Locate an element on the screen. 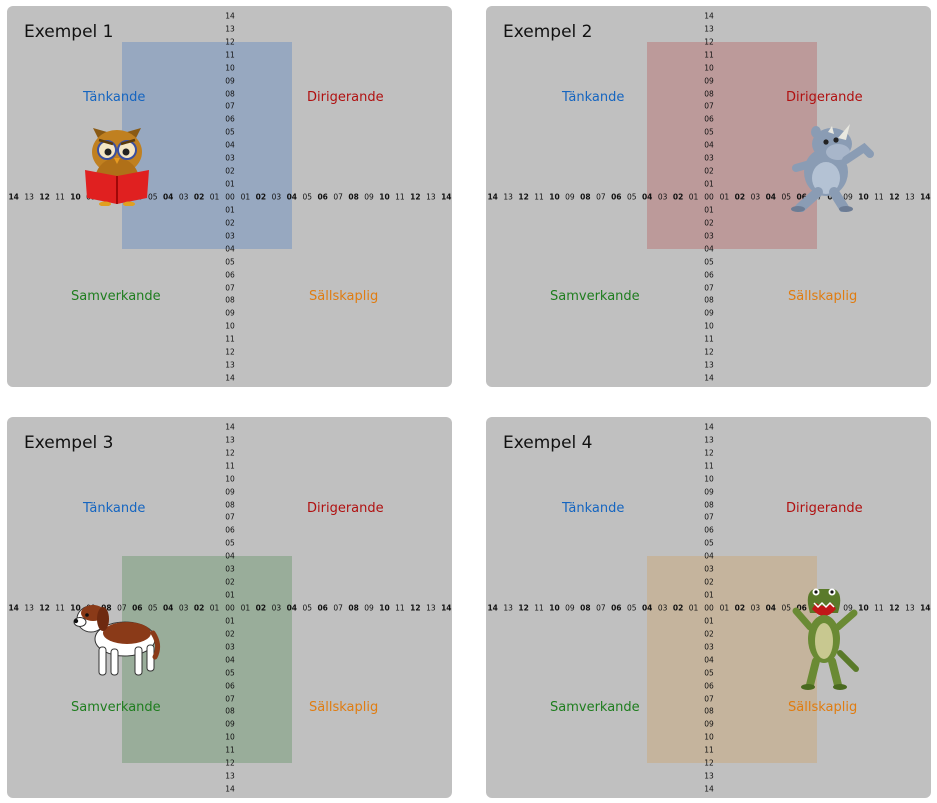 The image size is (937, 803). vertical-tick-label: 11 is located at coordinates (709, 339).